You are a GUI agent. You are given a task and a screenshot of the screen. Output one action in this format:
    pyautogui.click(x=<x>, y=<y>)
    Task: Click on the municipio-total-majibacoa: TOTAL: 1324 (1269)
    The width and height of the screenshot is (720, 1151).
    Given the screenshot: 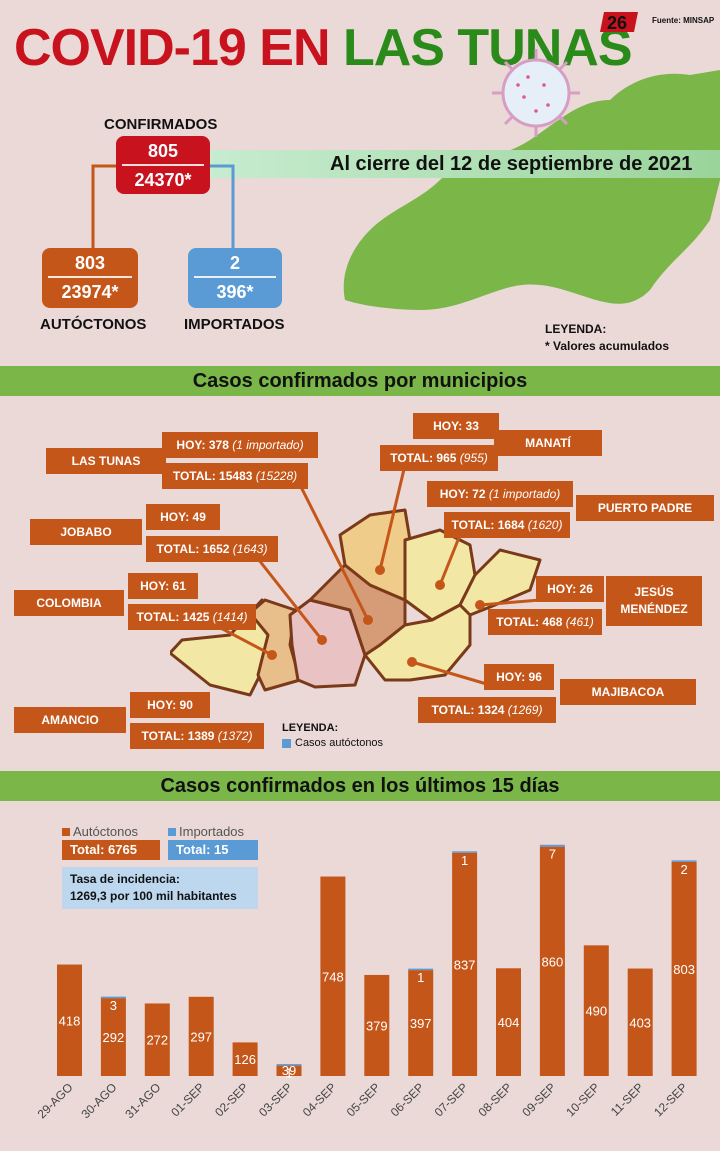 What is the action you would take?
    pyautogui.click(x=487, y=710)
    